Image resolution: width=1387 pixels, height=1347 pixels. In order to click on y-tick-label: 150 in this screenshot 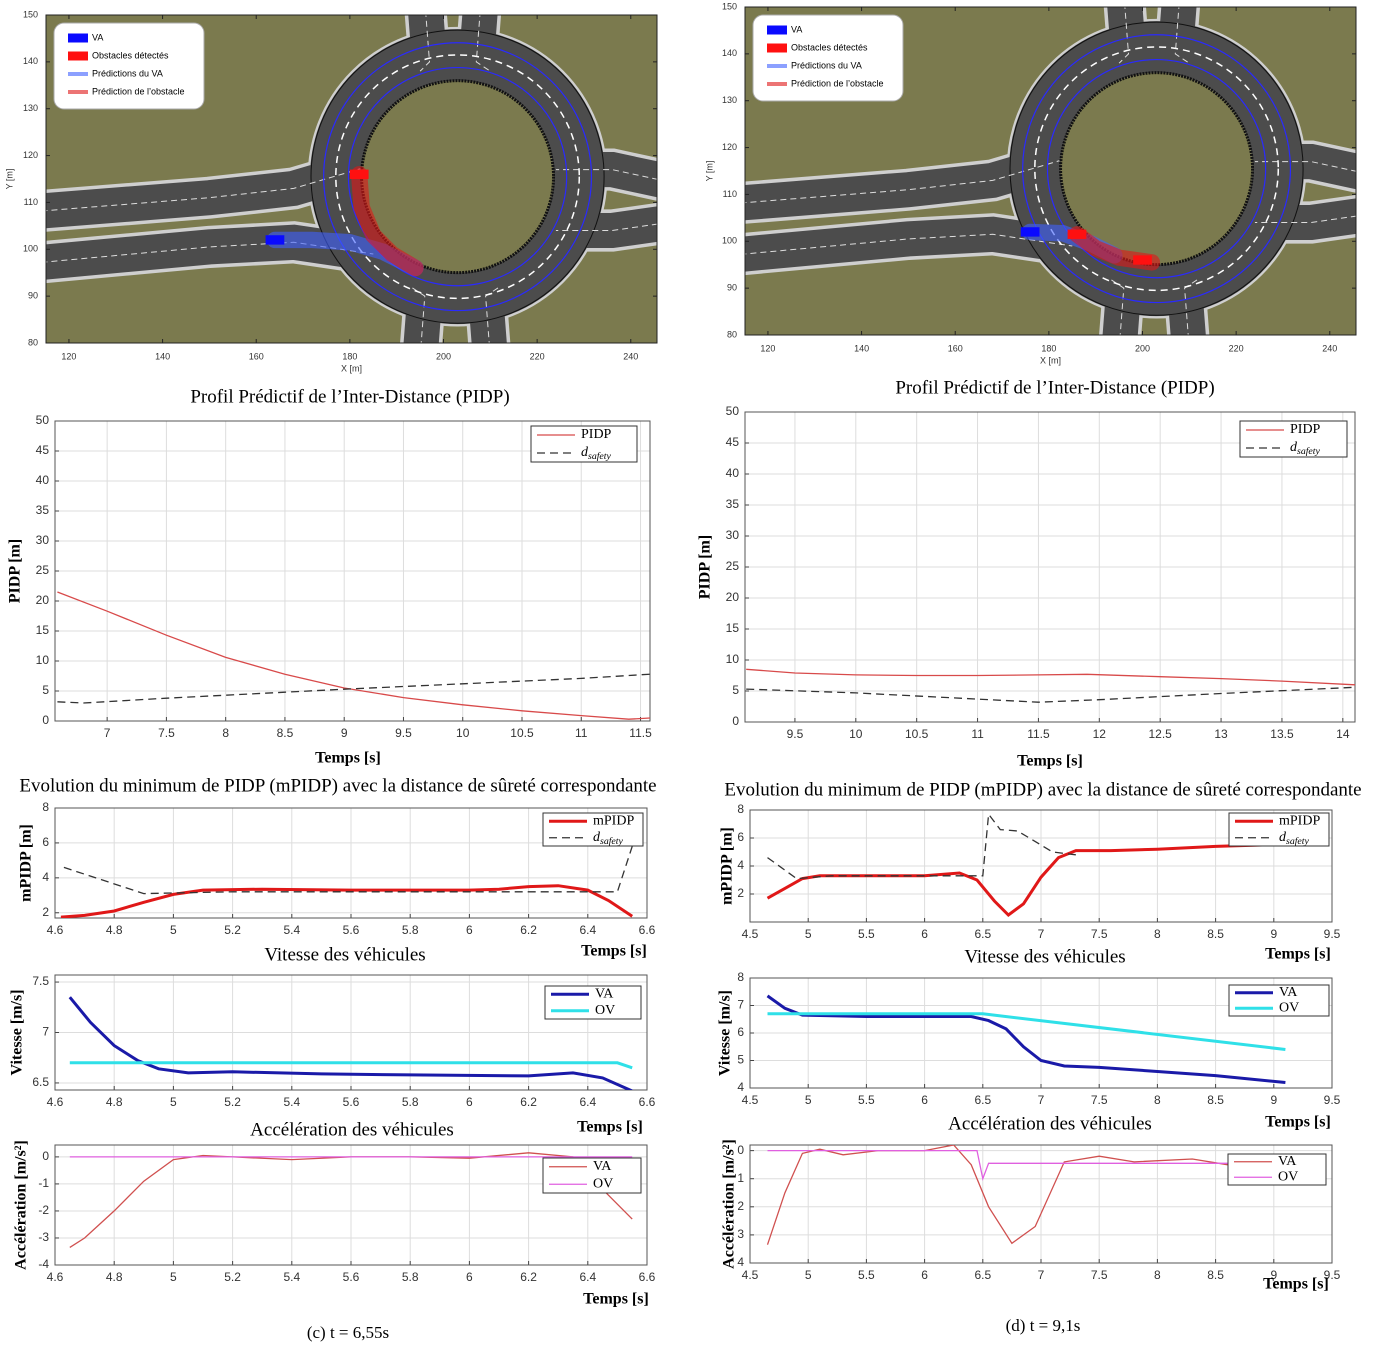, I will do `click(729, 6)`.